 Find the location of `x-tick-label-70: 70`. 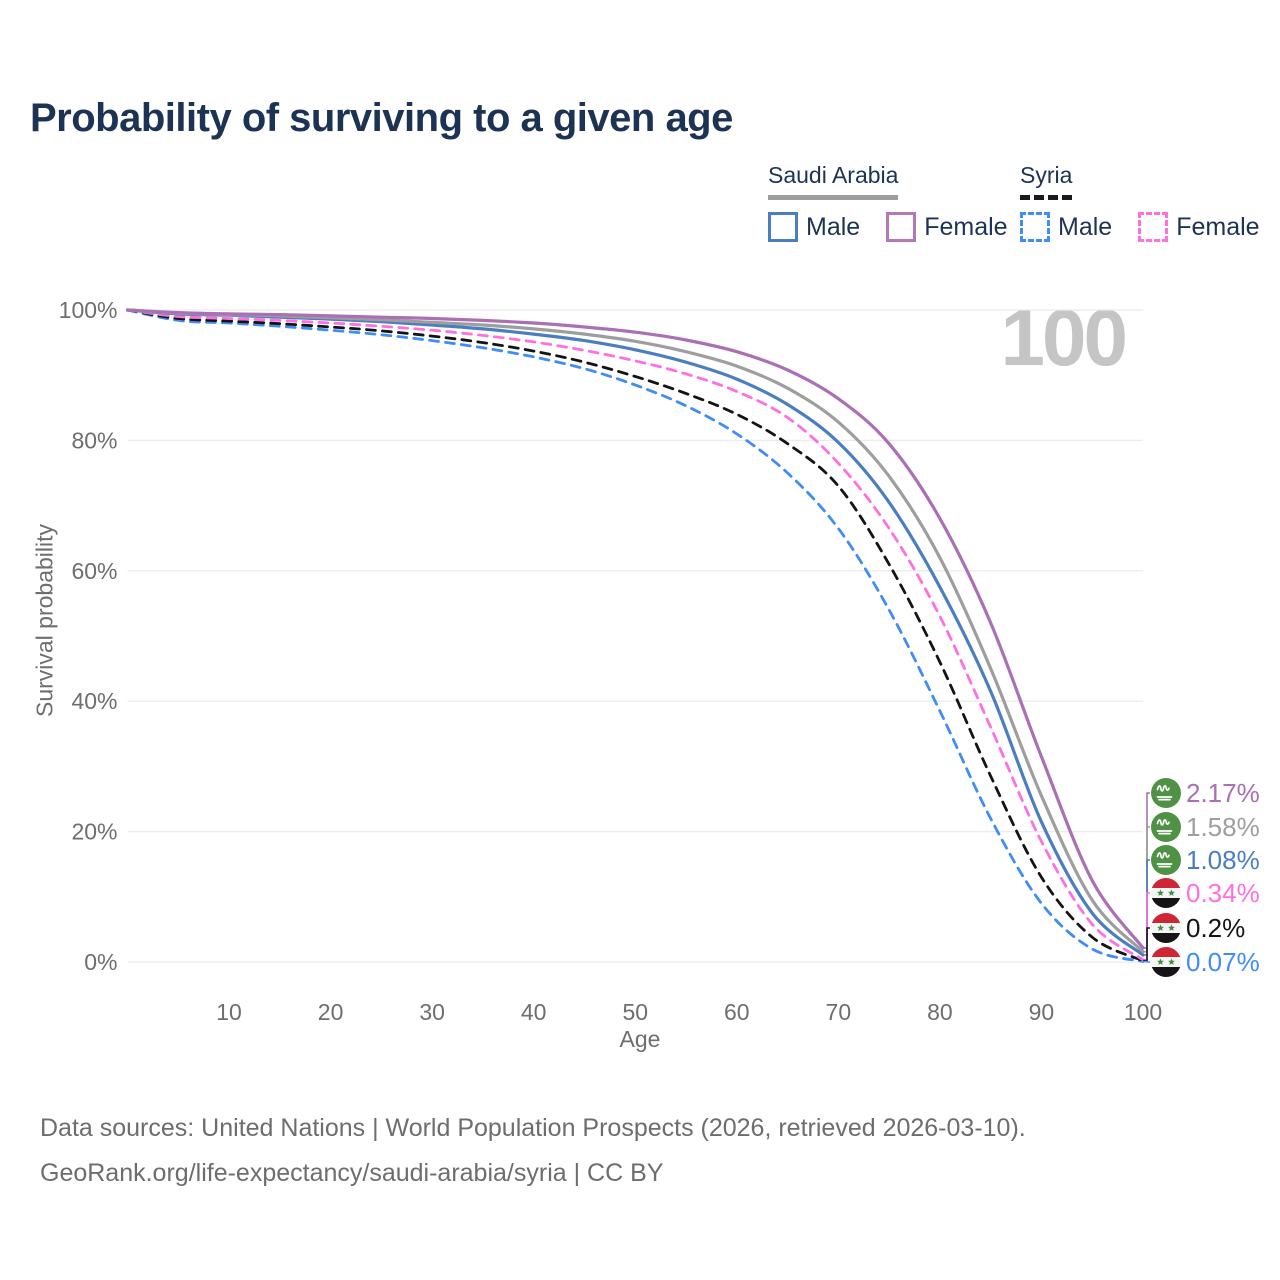

x-tick-label-70: 70 is located at coordinates (839, 1012).